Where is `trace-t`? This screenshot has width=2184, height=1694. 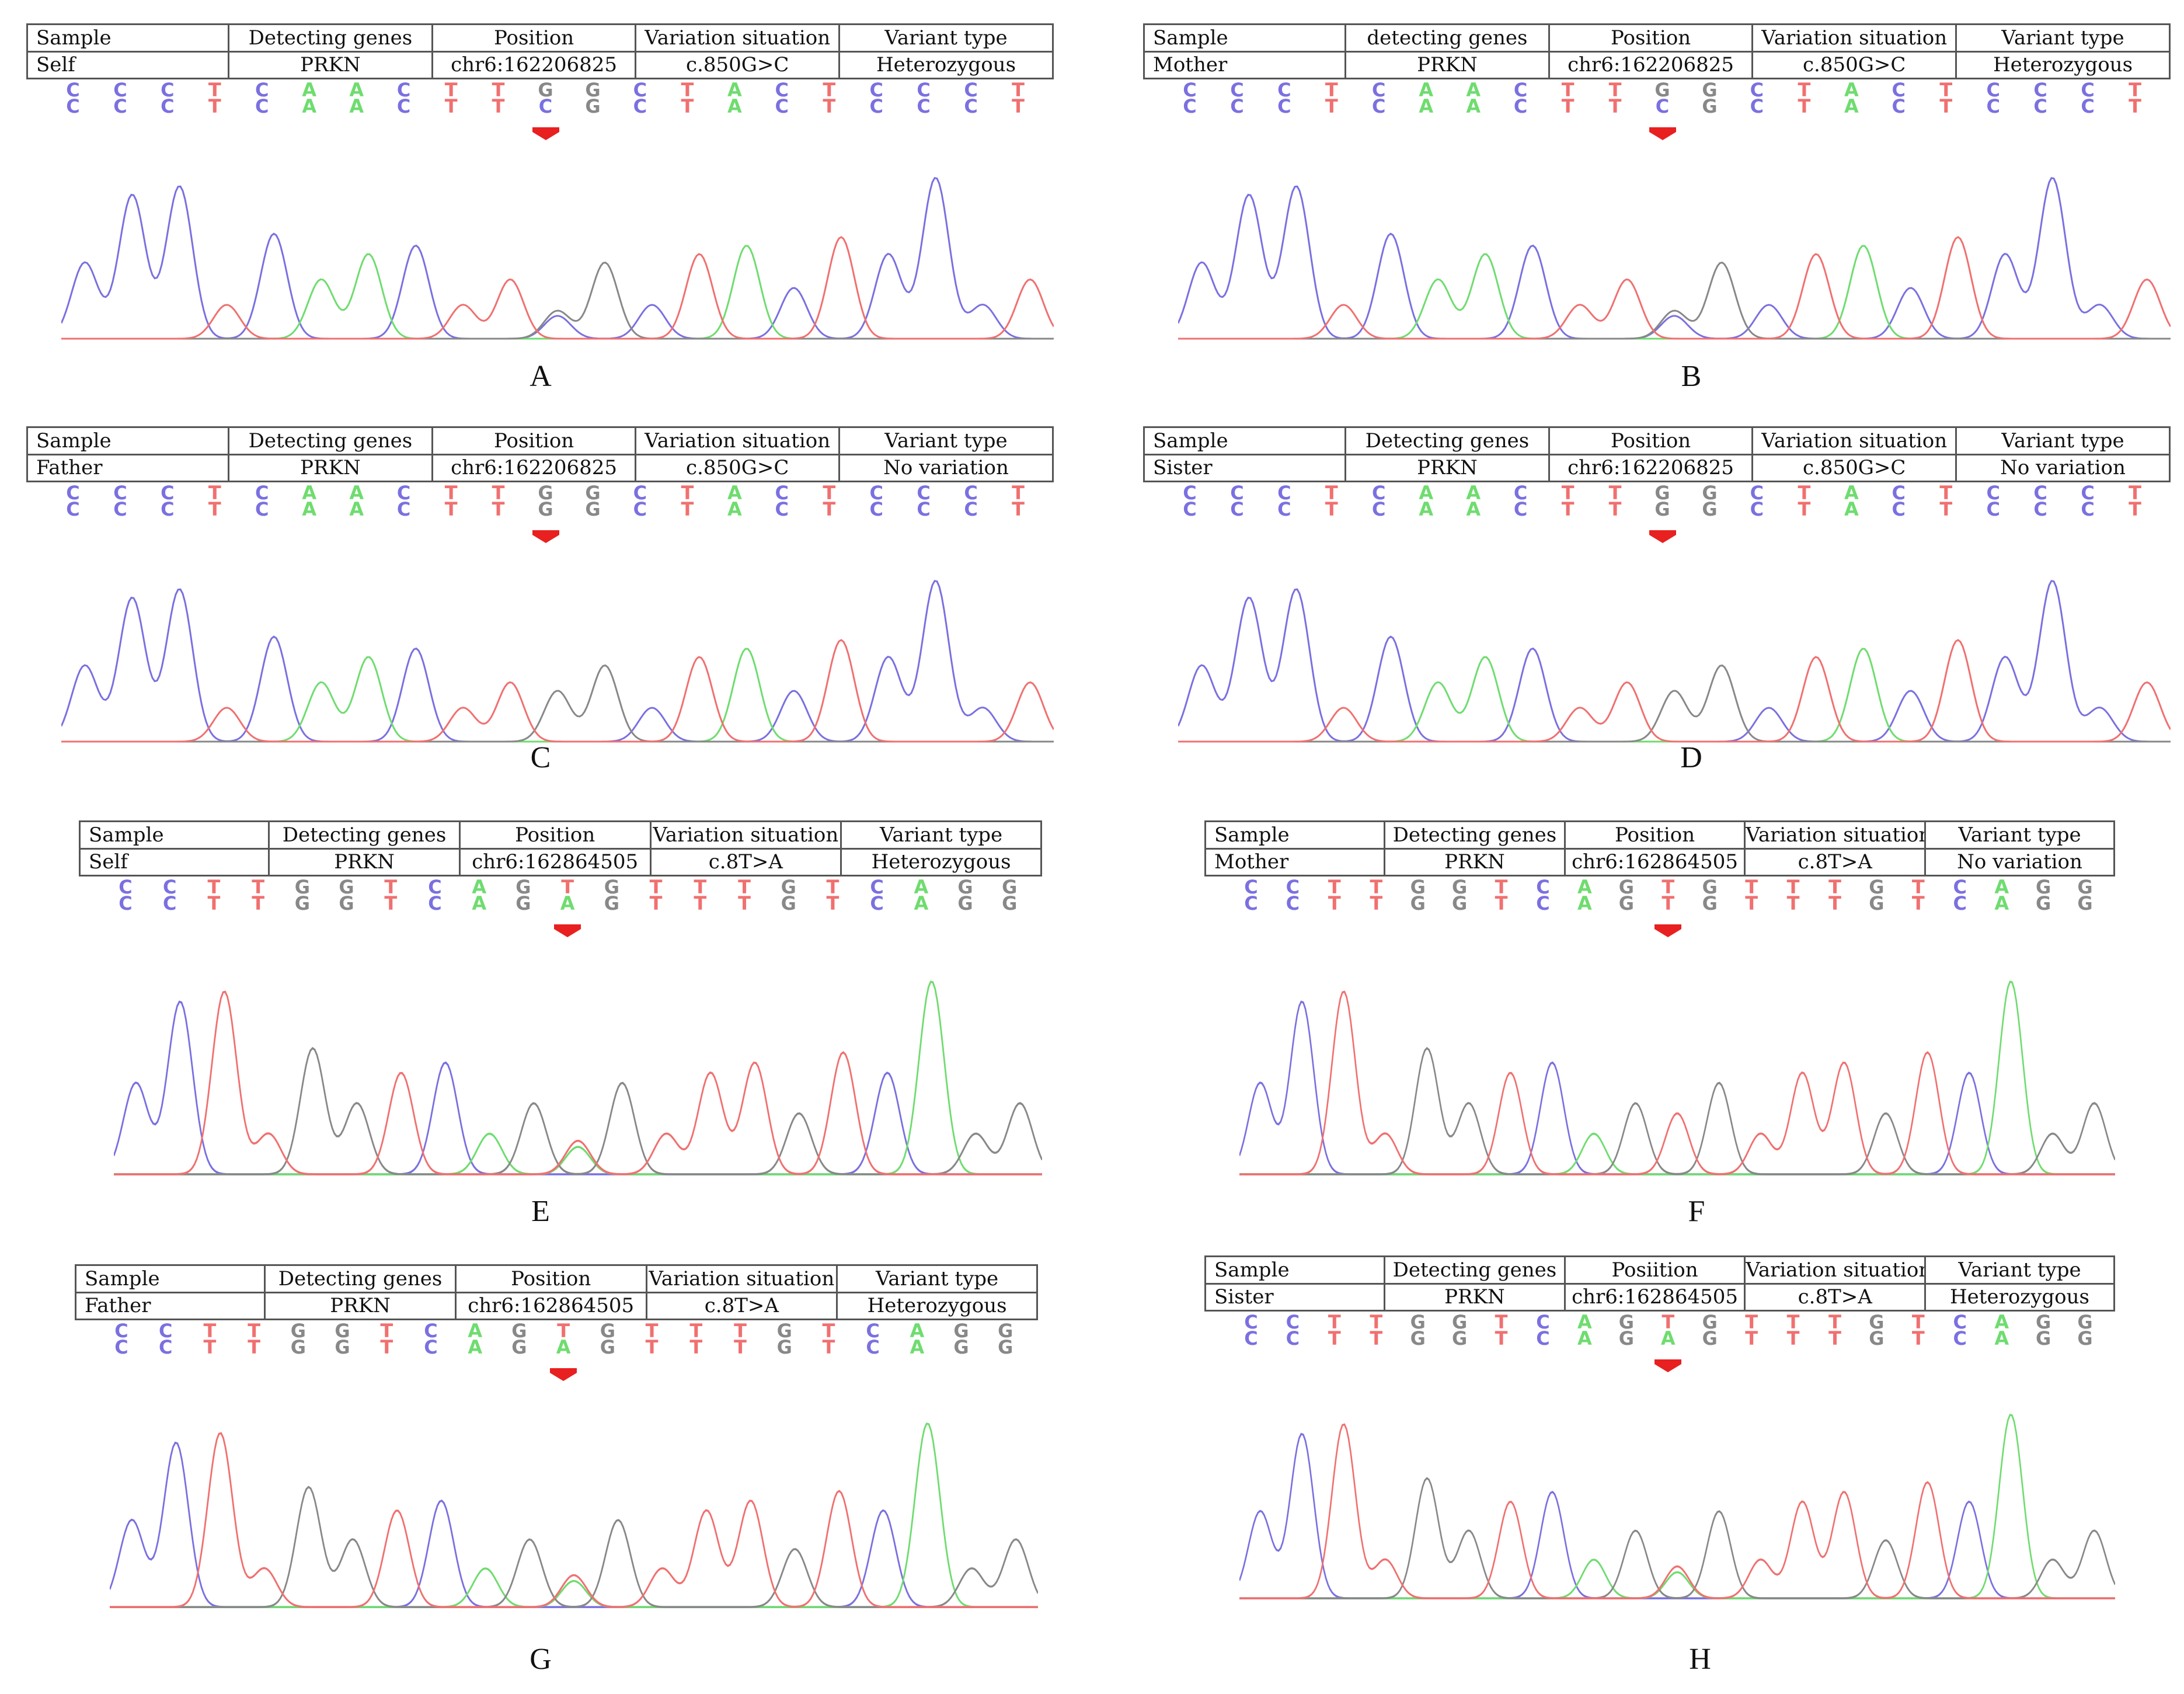 trace-t is located at coordinates (557, 288).